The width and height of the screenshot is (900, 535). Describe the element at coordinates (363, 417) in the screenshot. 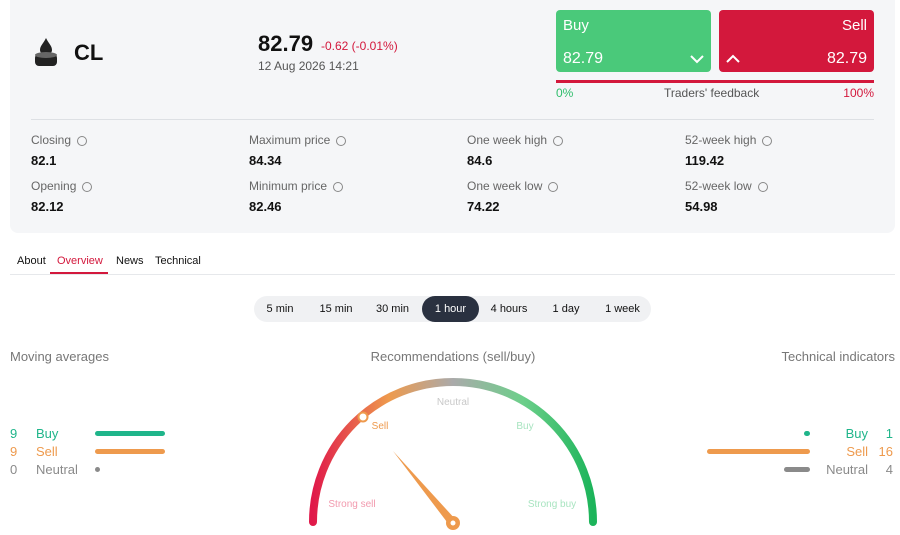

I see `gauge-marker` at that location.